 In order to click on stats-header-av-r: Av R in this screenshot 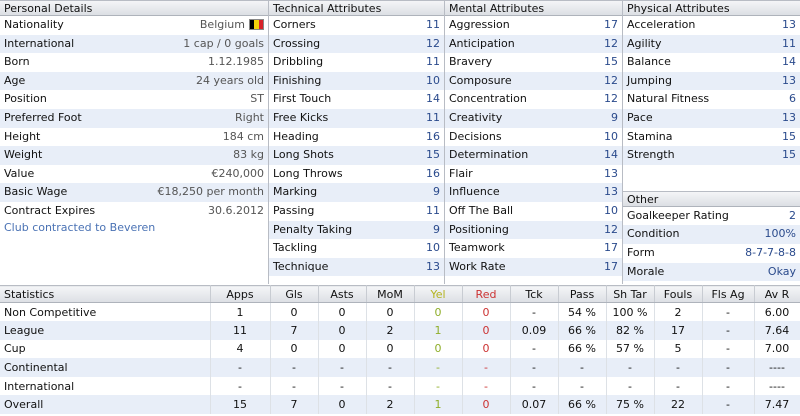, I will do `click(777, 294)`.